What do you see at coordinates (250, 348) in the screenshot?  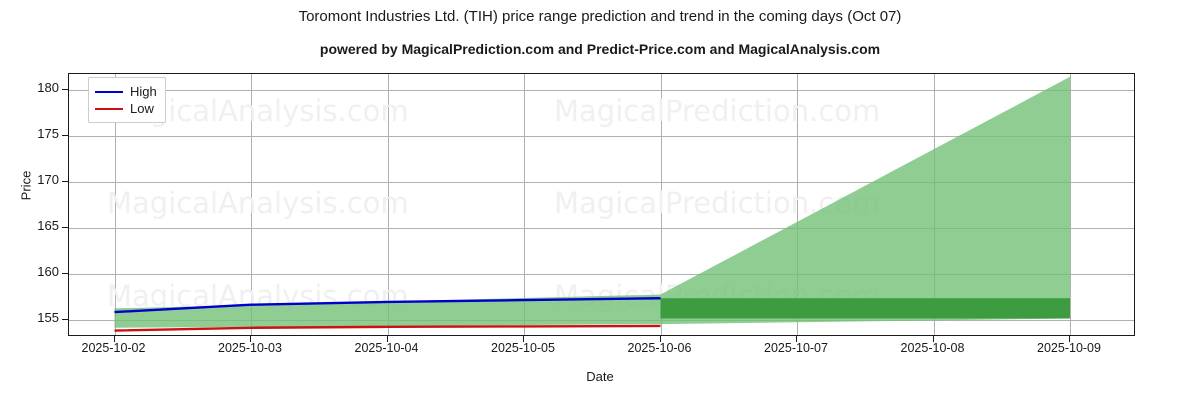 I see `x-tick-label: 2025-10-03` at bounding box center [250, 348].